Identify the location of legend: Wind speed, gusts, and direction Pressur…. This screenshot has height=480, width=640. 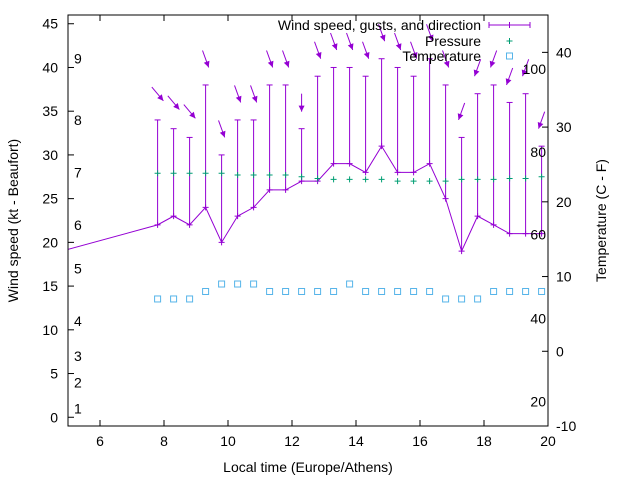
(404, 40).